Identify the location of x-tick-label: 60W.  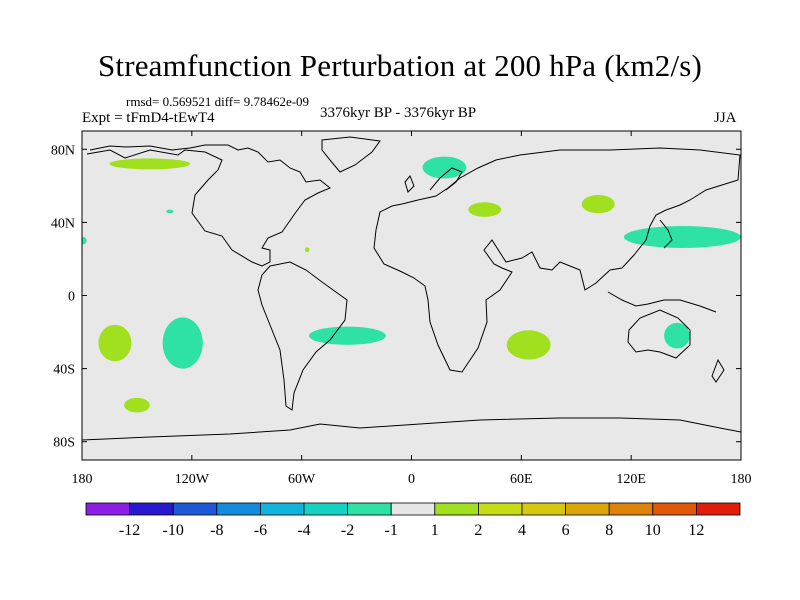
(302, 479).